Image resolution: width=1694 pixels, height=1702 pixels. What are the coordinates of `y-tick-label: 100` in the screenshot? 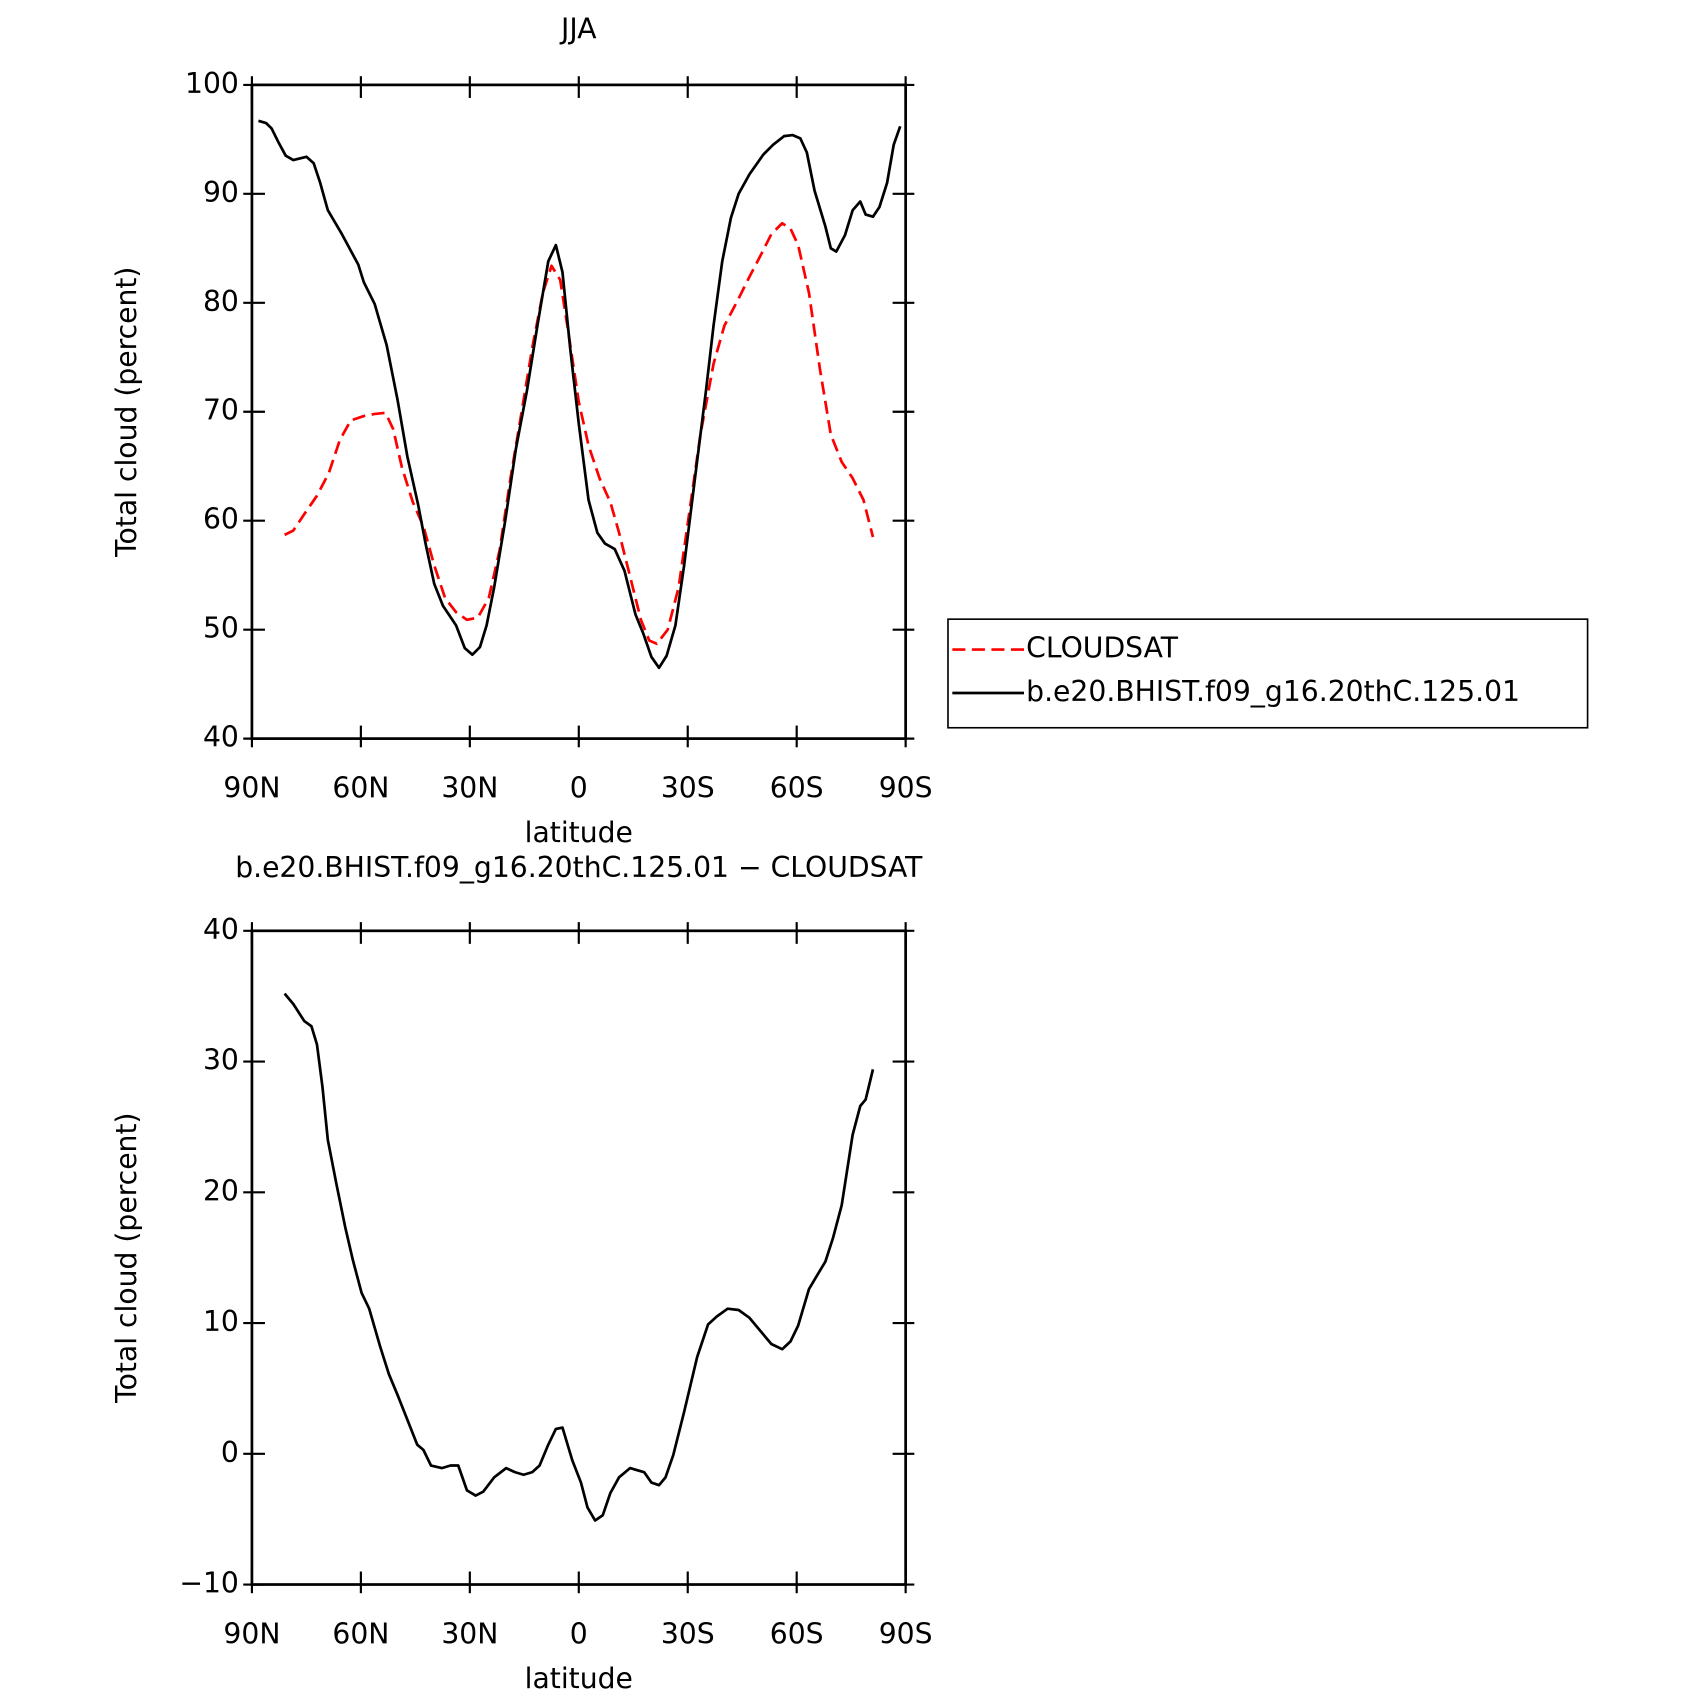 It's located at (212, 83).